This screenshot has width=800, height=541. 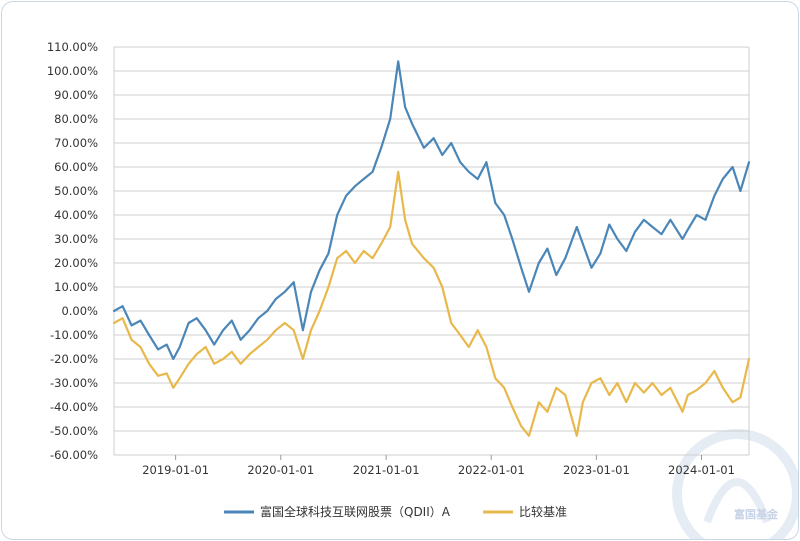 I want to click on legend-label-1: 富国全球科技互联网股票（QDII）A, so click(x=355, y=511).